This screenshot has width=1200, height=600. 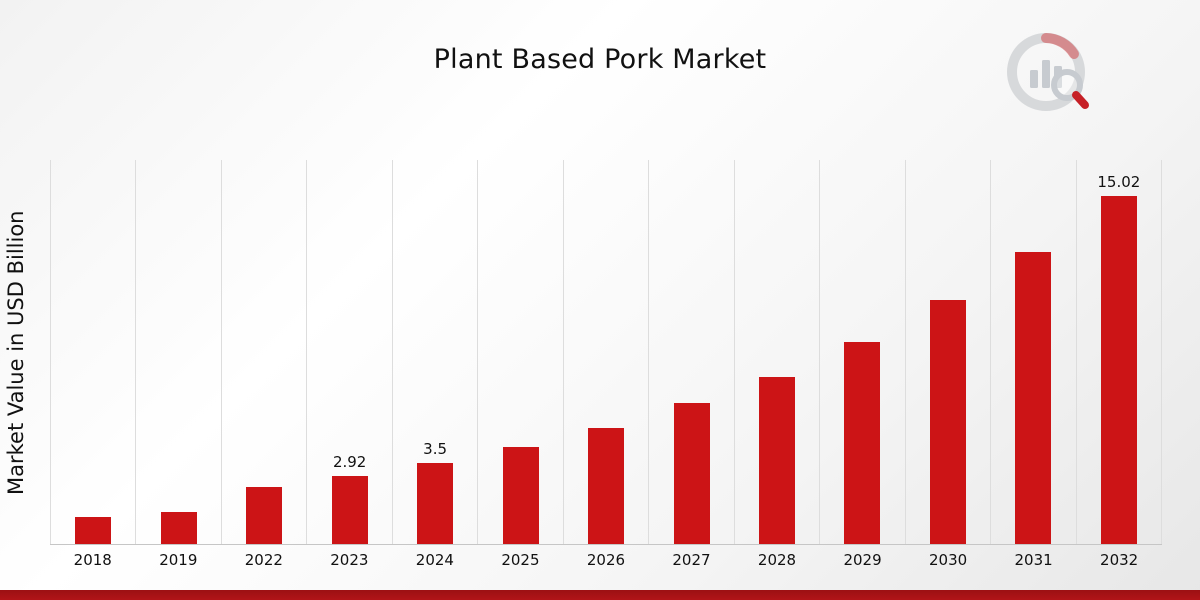 I want to click on analytics-magnifier-logo-icon, so click(x=1048, y=72).